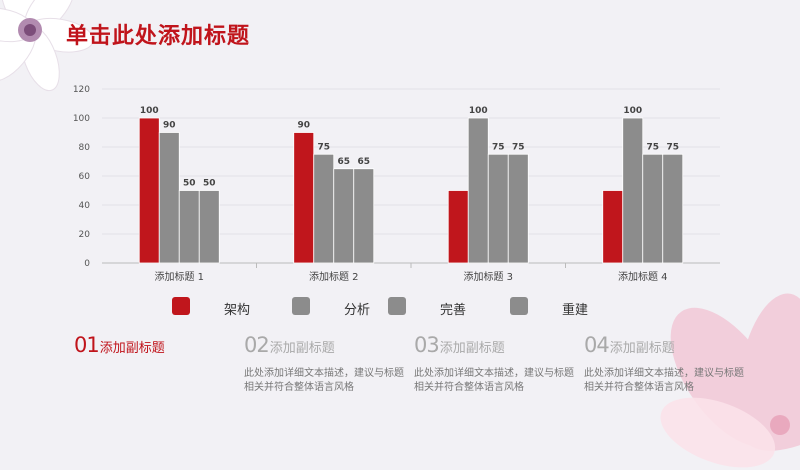 The image size is (800, 470). What do you see at coordinates (85, 177) in the screenshot?
I see `y-tick-label: 60` at bounding box center [85, 177].